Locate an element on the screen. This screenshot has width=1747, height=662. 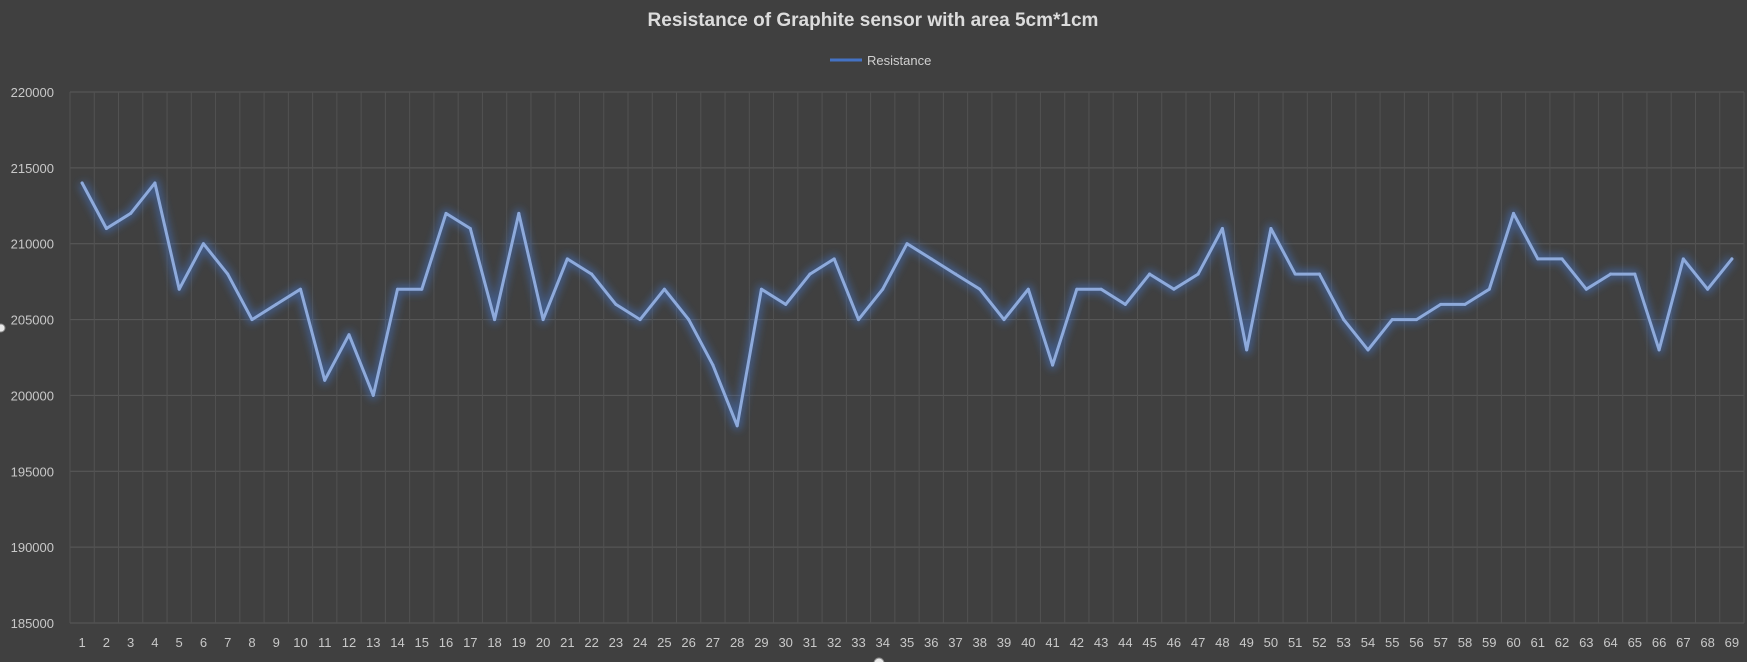
y-tick-label: 190000 is located at coordinates (32, 547).